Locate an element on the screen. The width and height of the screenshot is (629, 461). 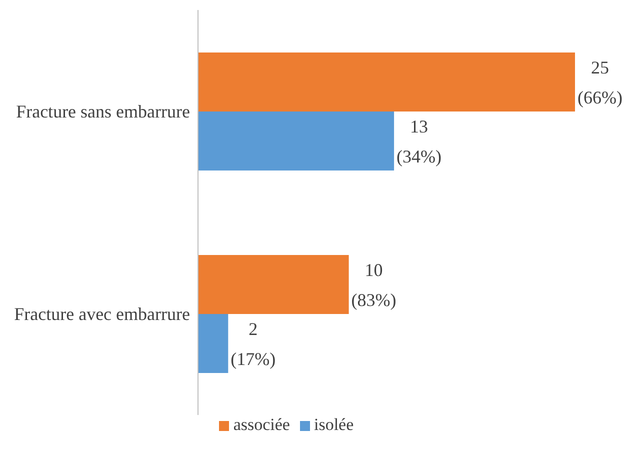
data-label: 2 (17%) is located at coordinates (253, 343).